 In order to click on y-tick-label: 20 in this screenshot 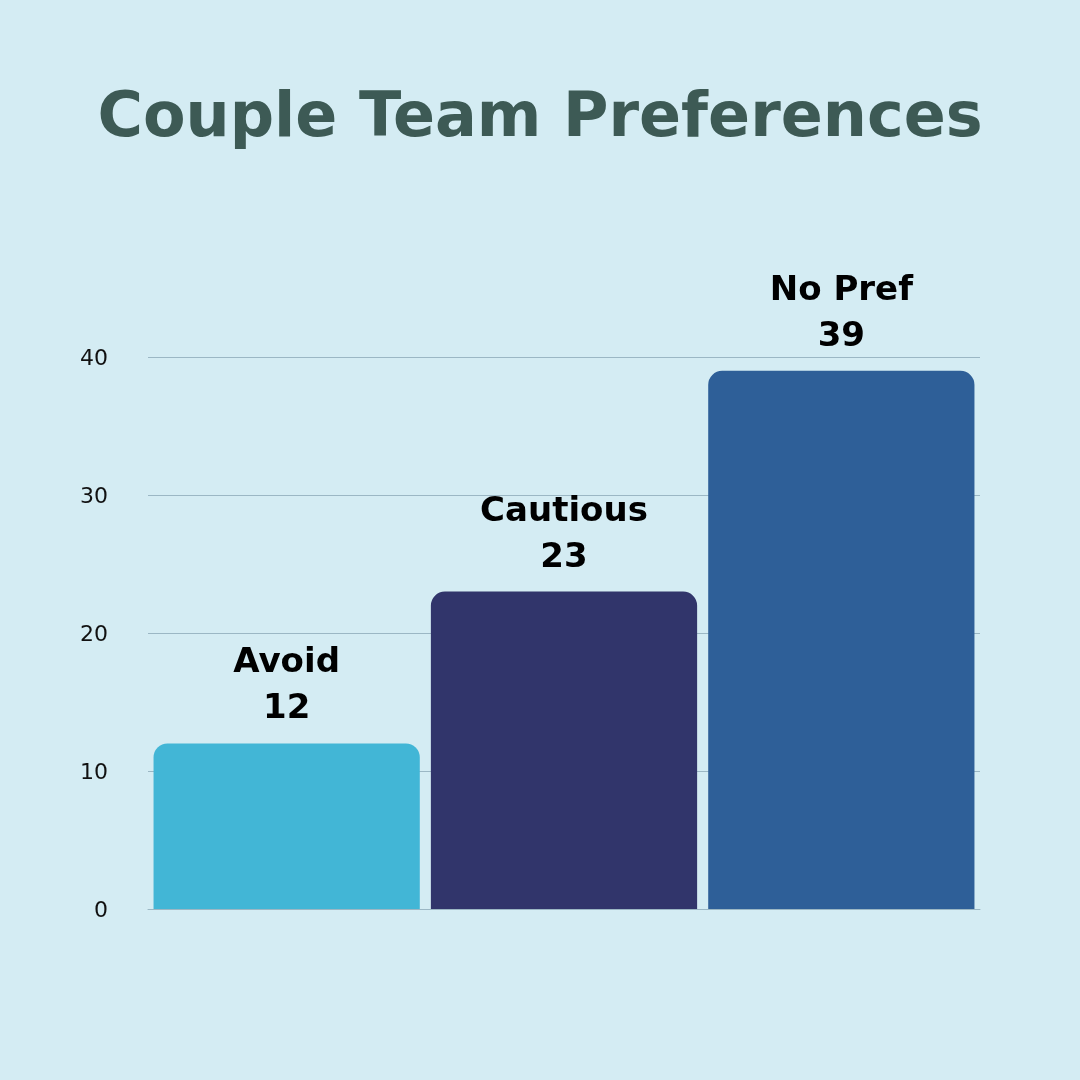, I will do `click(94, 633)`.